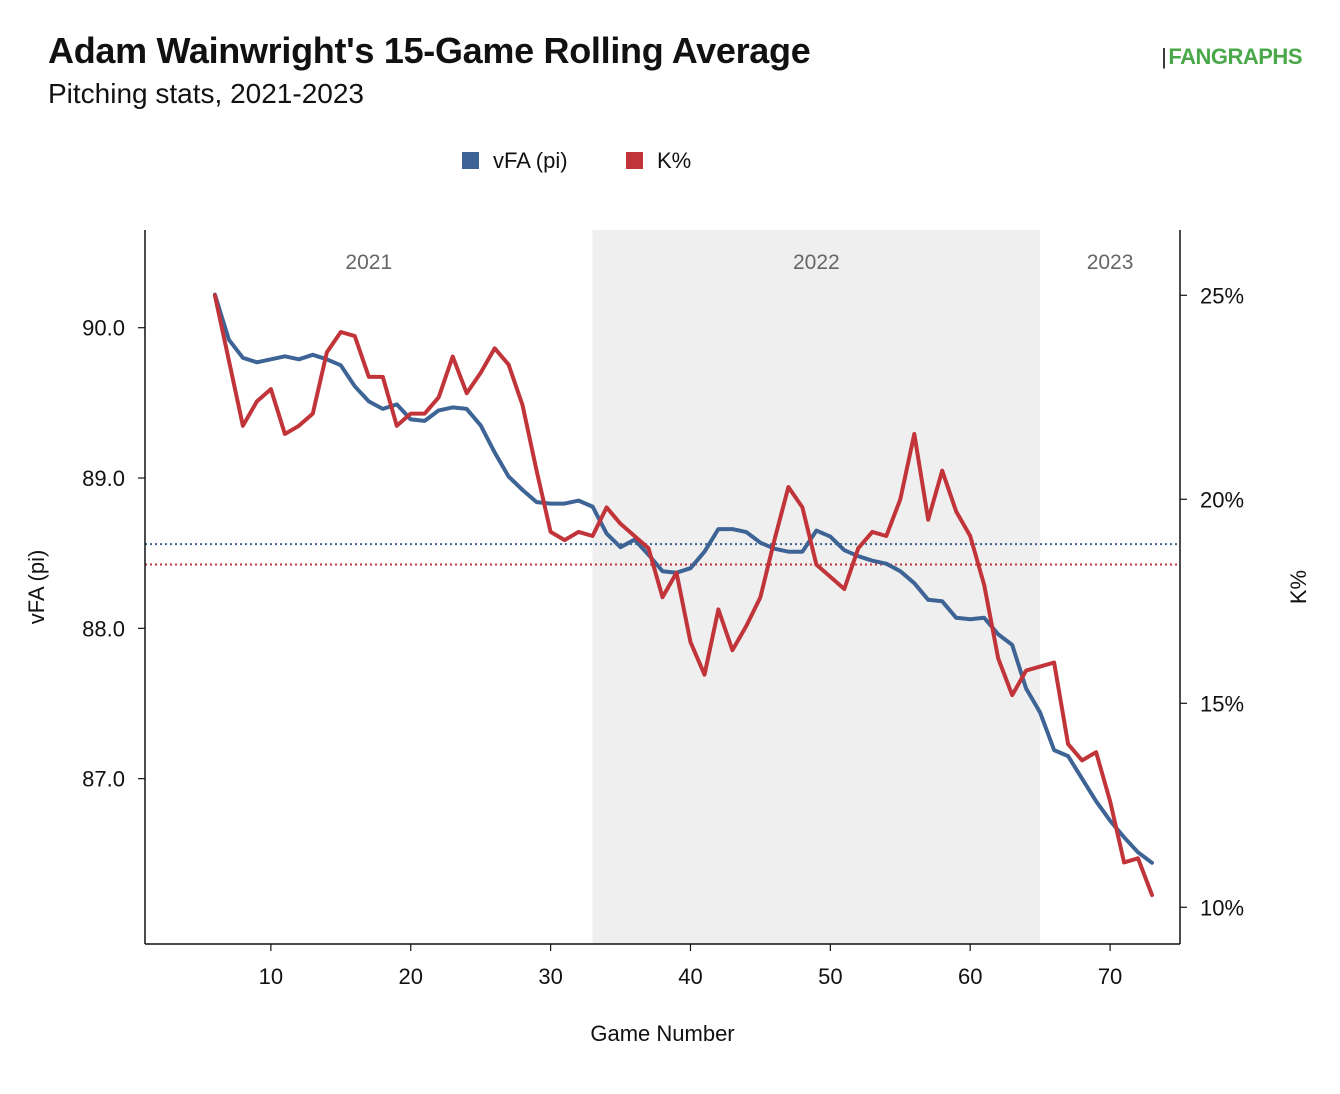 The width and height of the screenshot is (1340, 1094). Describe the element at coordinates (206, 93) in the screenshot. I see `chart-subtitle: Pitching stats, 2021-2023` at that location.